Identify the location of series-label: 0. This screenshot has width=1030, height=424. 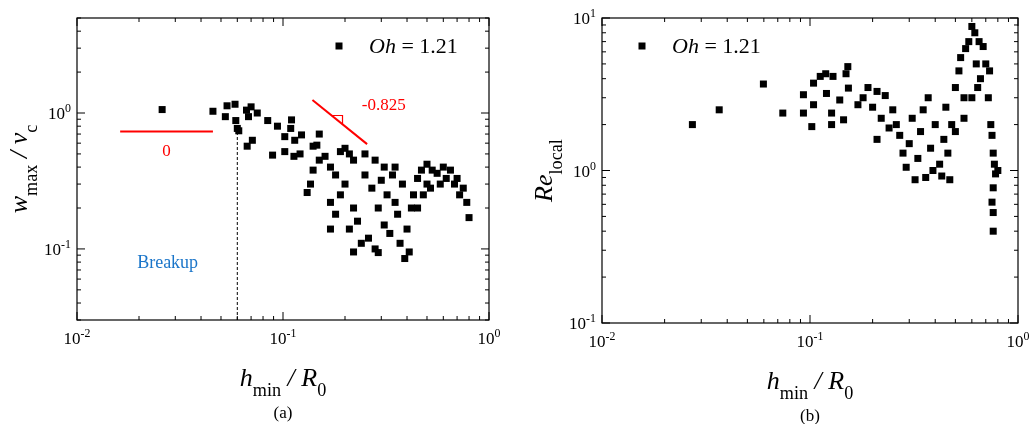
(166, 150).